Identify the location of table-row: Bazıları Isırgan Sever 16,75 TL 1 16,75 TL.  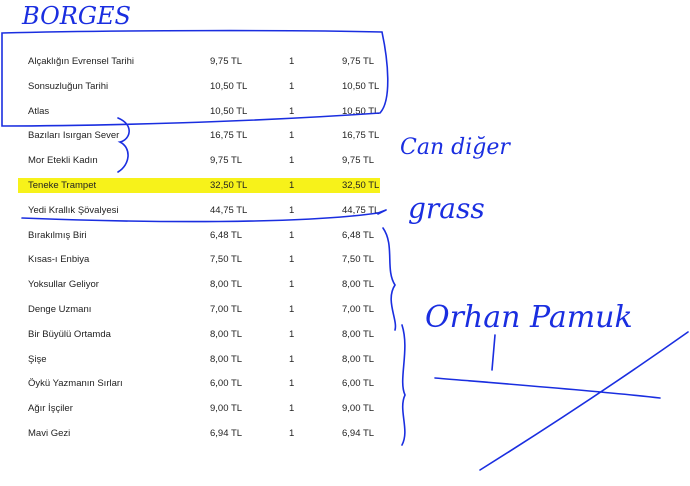
(195, 136).